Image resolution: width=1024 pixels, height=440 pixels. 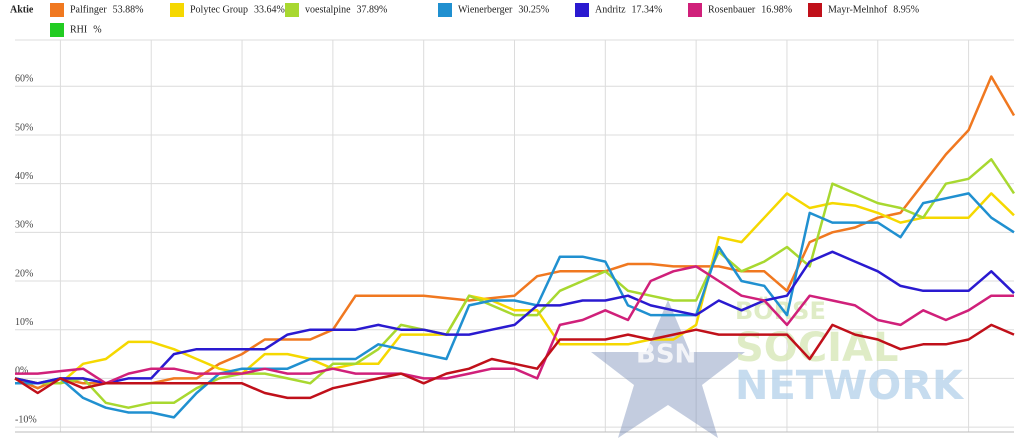 I want to click on y-tick-label: 0%, so click(x=21, y=371).